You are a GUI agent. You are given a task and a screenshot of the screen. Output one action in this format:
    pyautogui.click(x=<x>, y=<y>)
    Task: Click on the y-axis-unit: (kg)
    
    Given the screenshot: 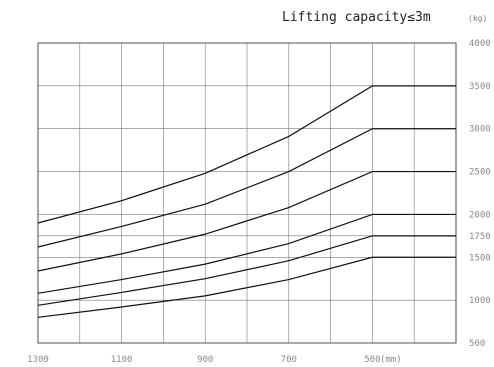 What is the action you would take?
    pyautogui.click(x=477, y=18)
    